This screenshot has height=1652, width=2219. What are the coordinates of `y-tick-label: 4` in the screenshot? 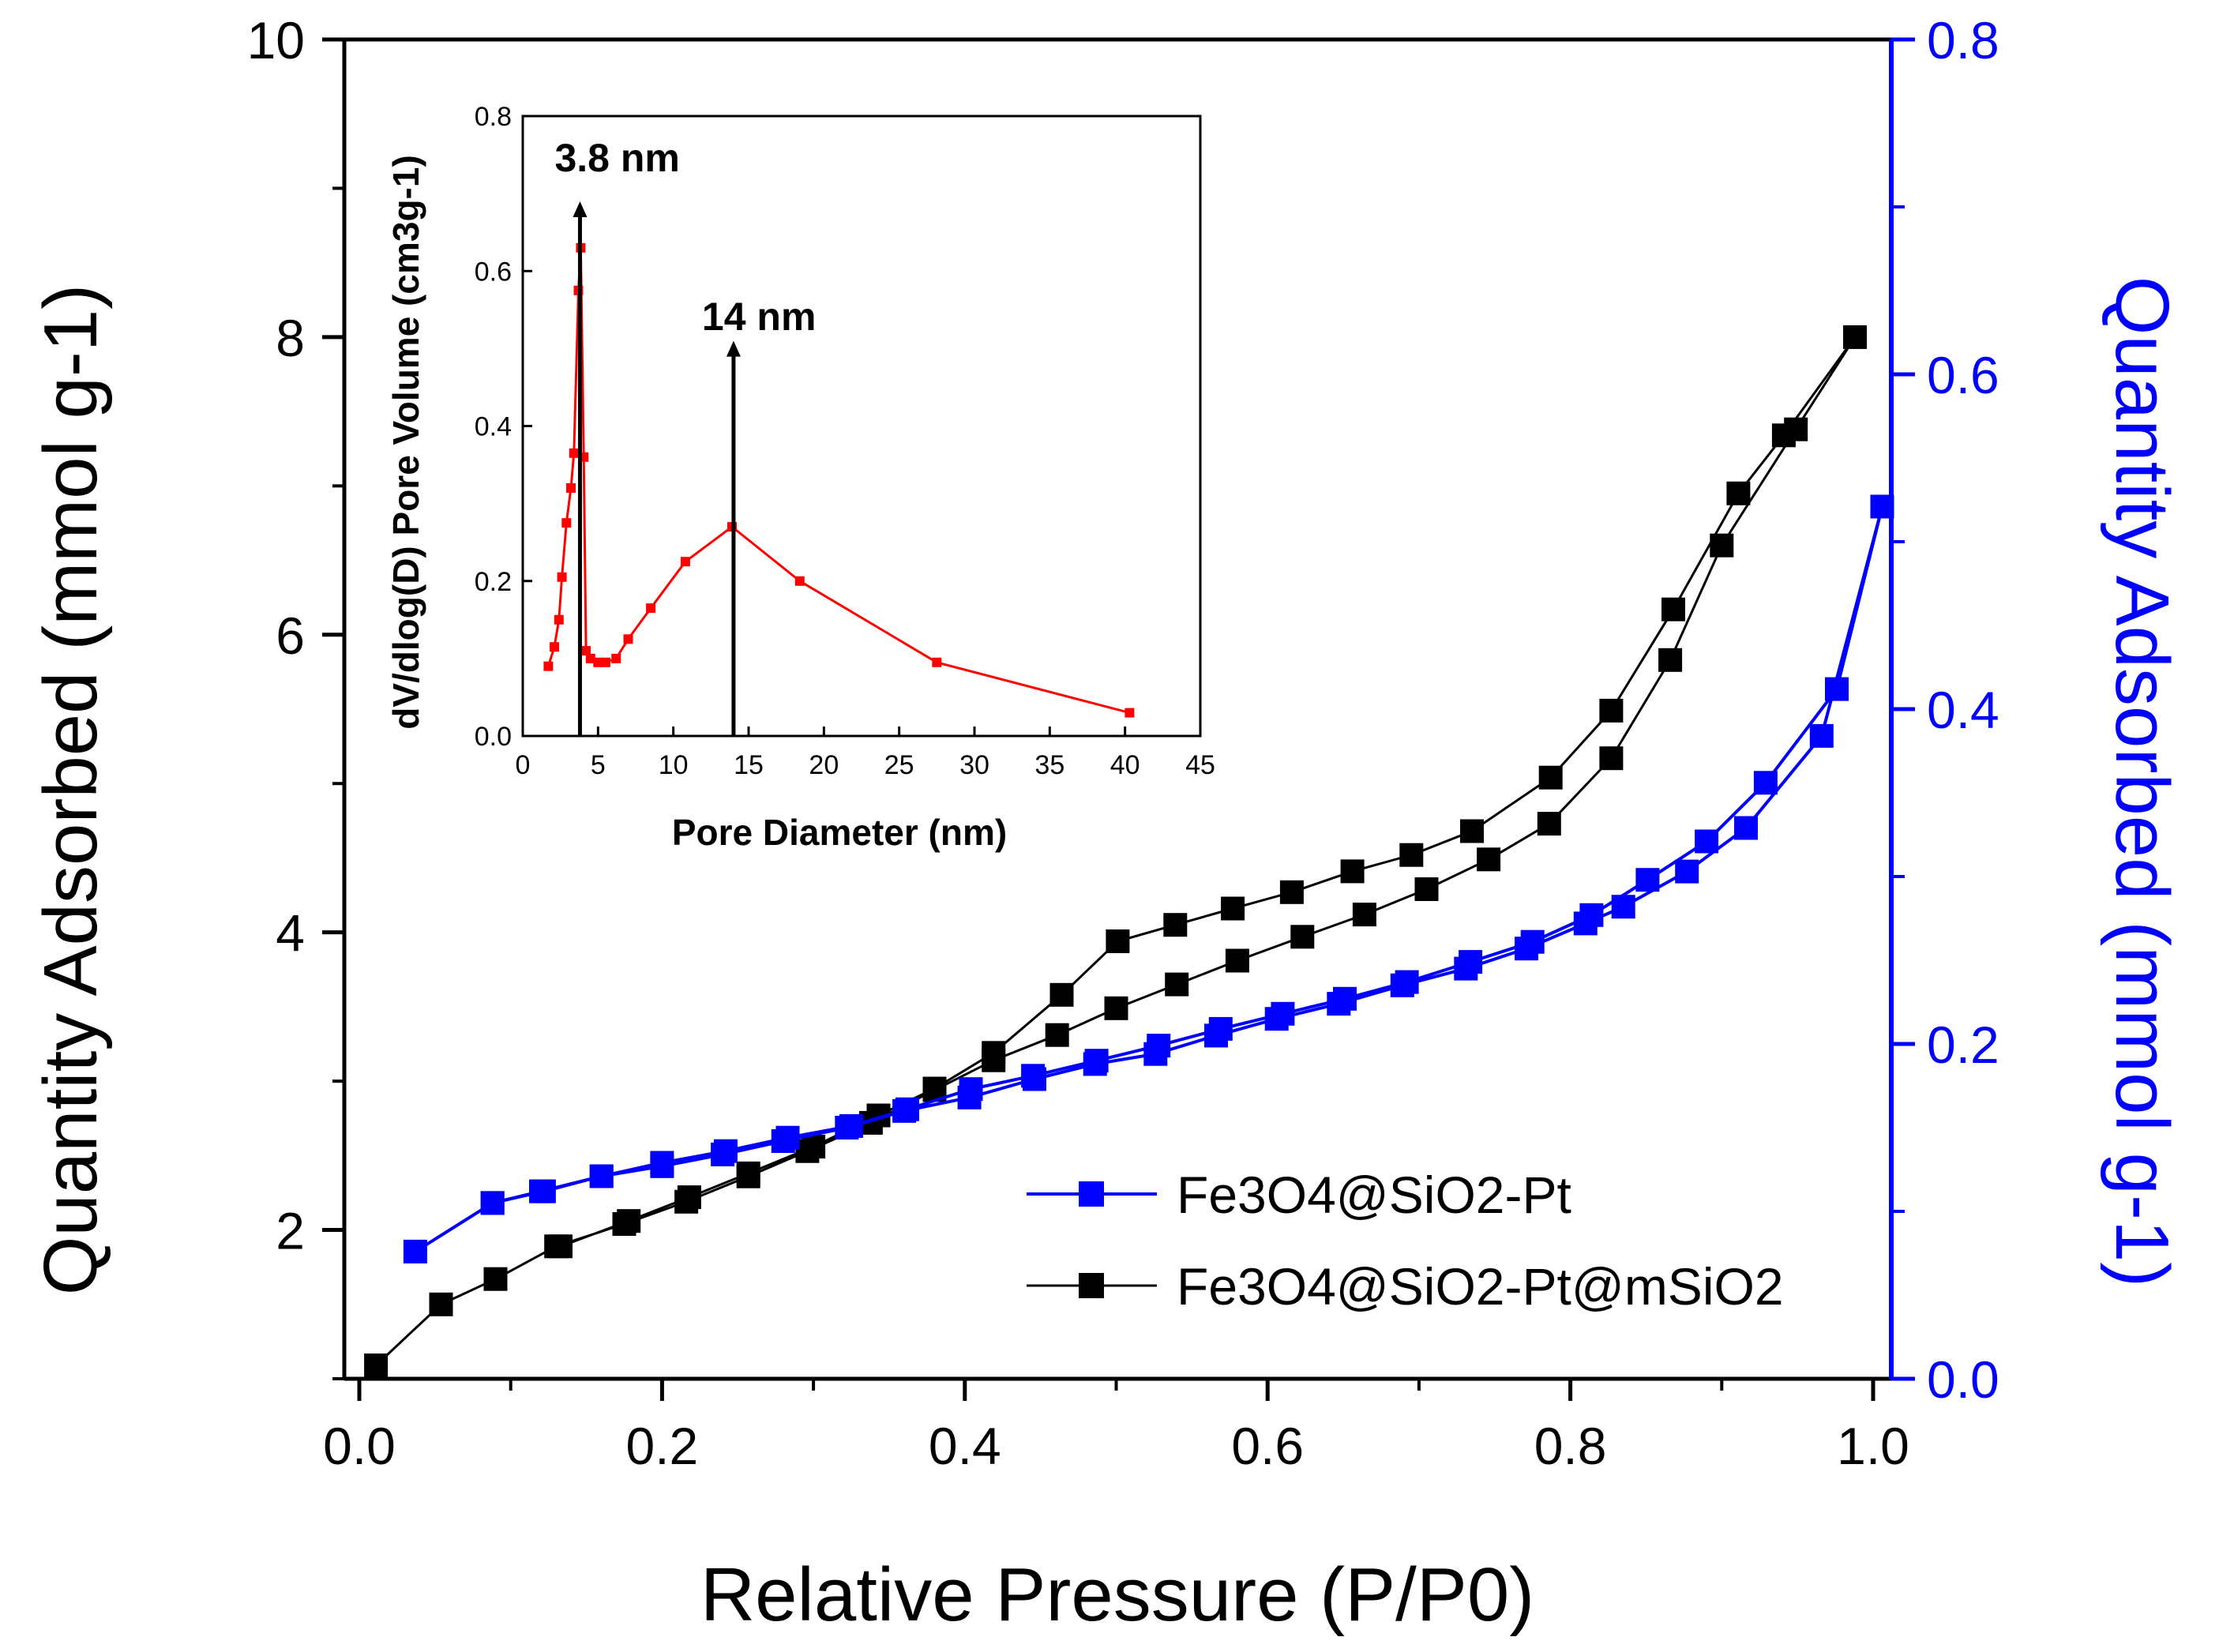 It's located at (290, 933).